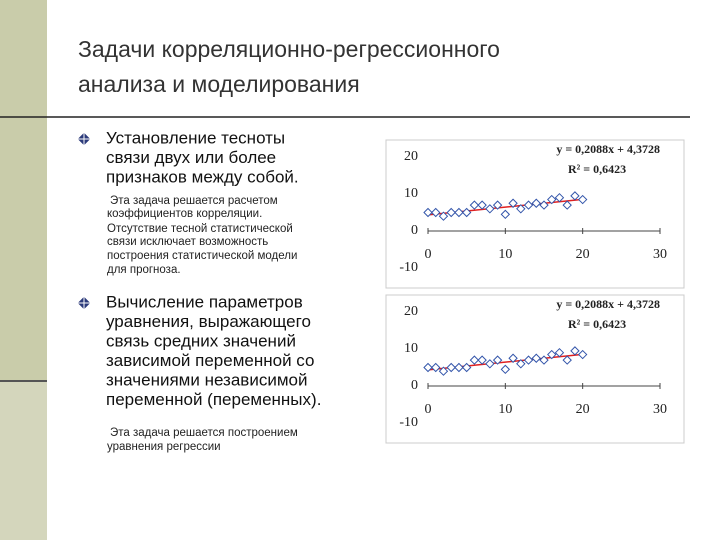  Describe the element at coordinates (194, 201) in the screenshot. I see `note-text: Эта задача решается расчетом` at that location.